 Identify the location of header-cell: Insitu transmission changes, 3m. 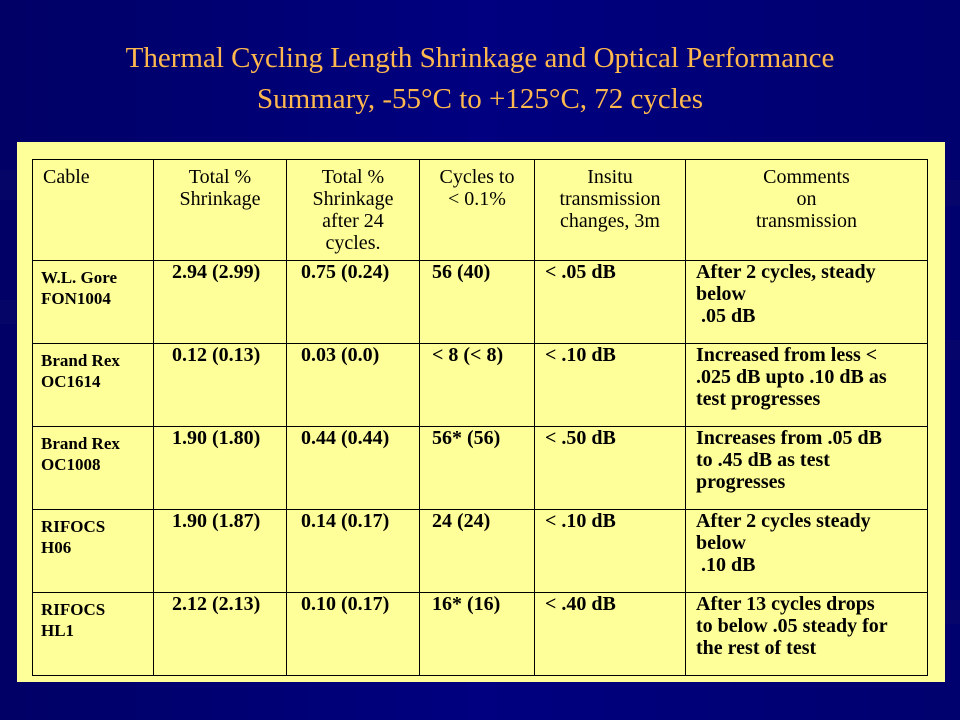
(610, 210).